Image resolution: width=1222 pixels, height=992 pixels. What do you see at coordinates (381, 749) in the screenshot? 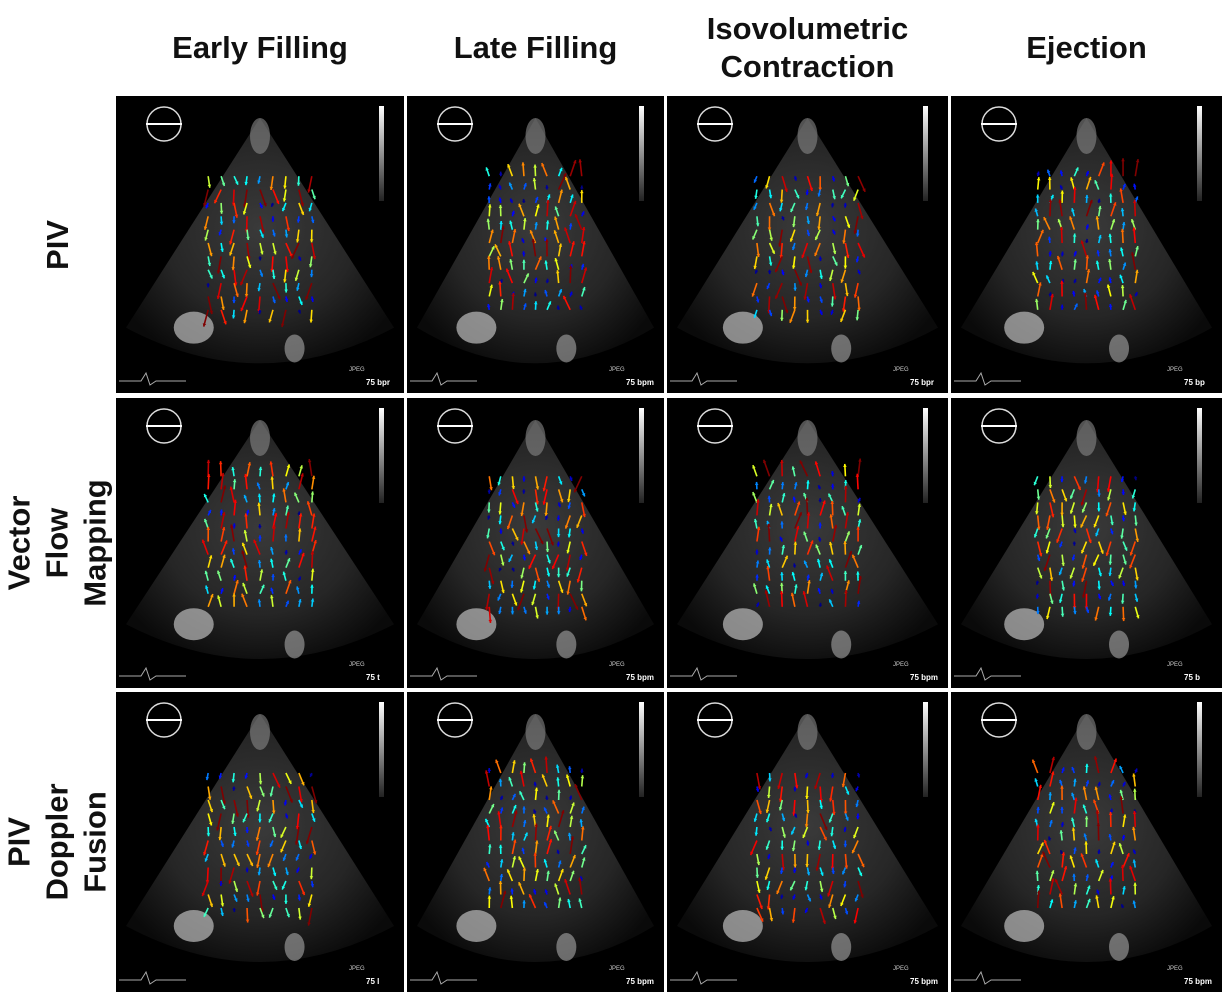
I see `gray-scale-bar` at bounding box center [381, 749].